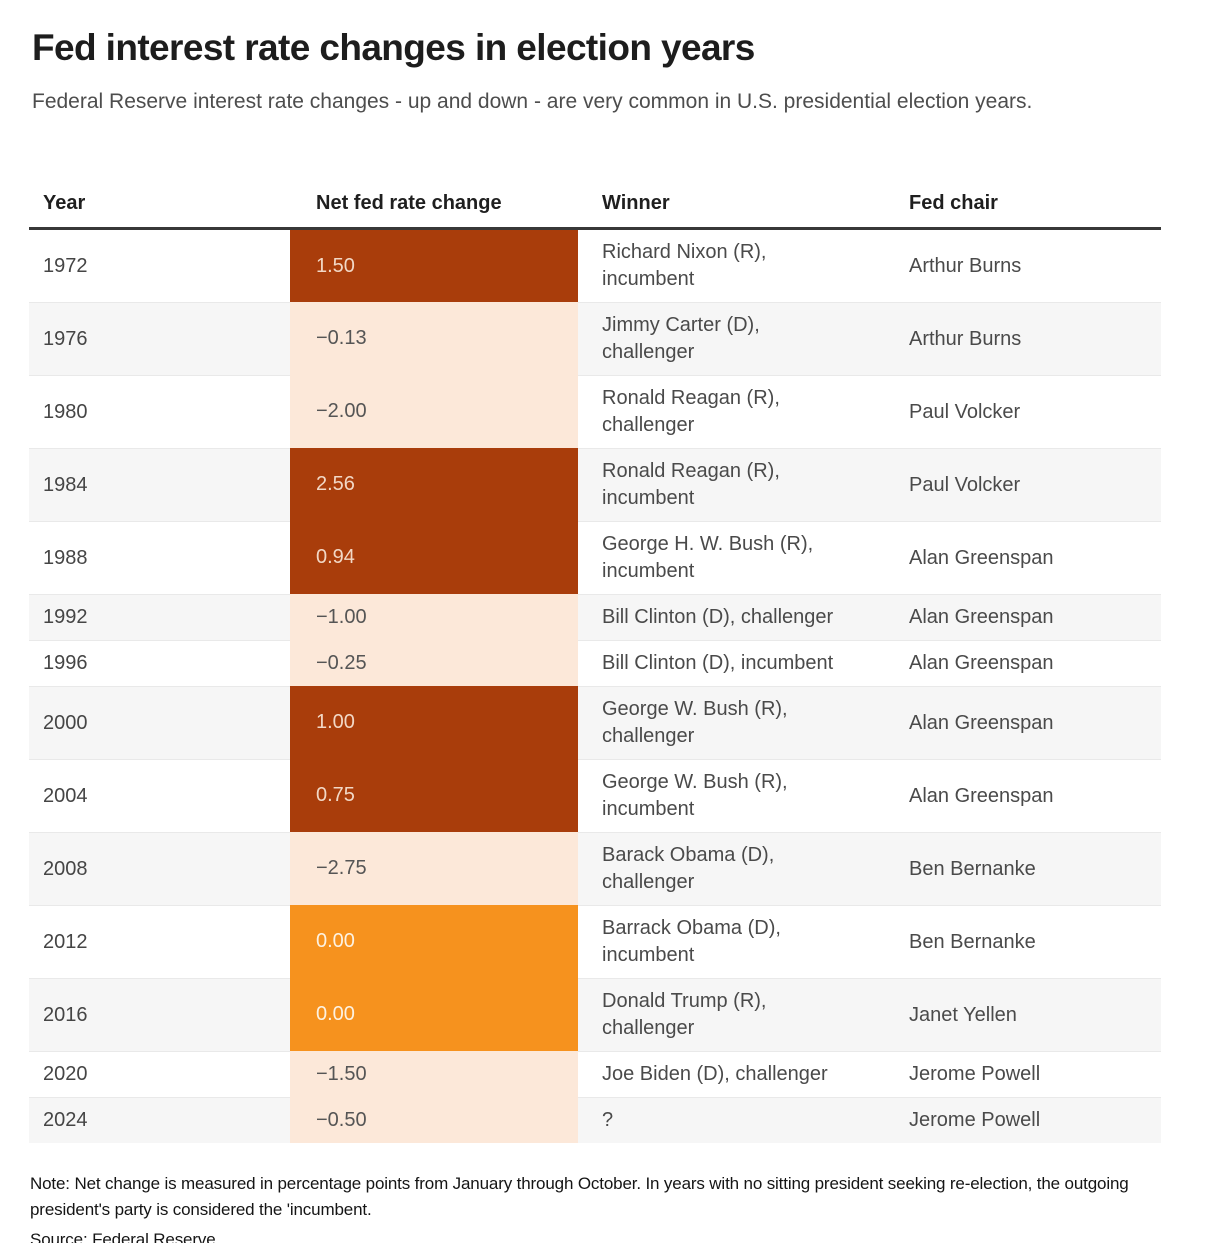 Image resolution: width=1227 pixels, height=1243 pixels. I want to click on fed-chair-cell: Jerome Powell, so click(1035, 1074).